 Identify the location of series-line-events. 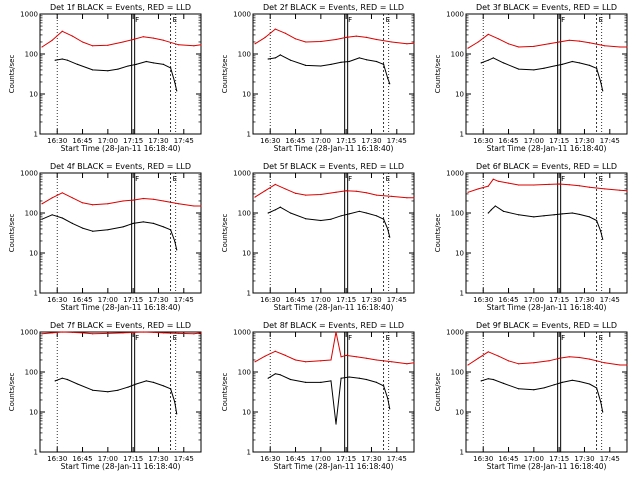
(329, 399).